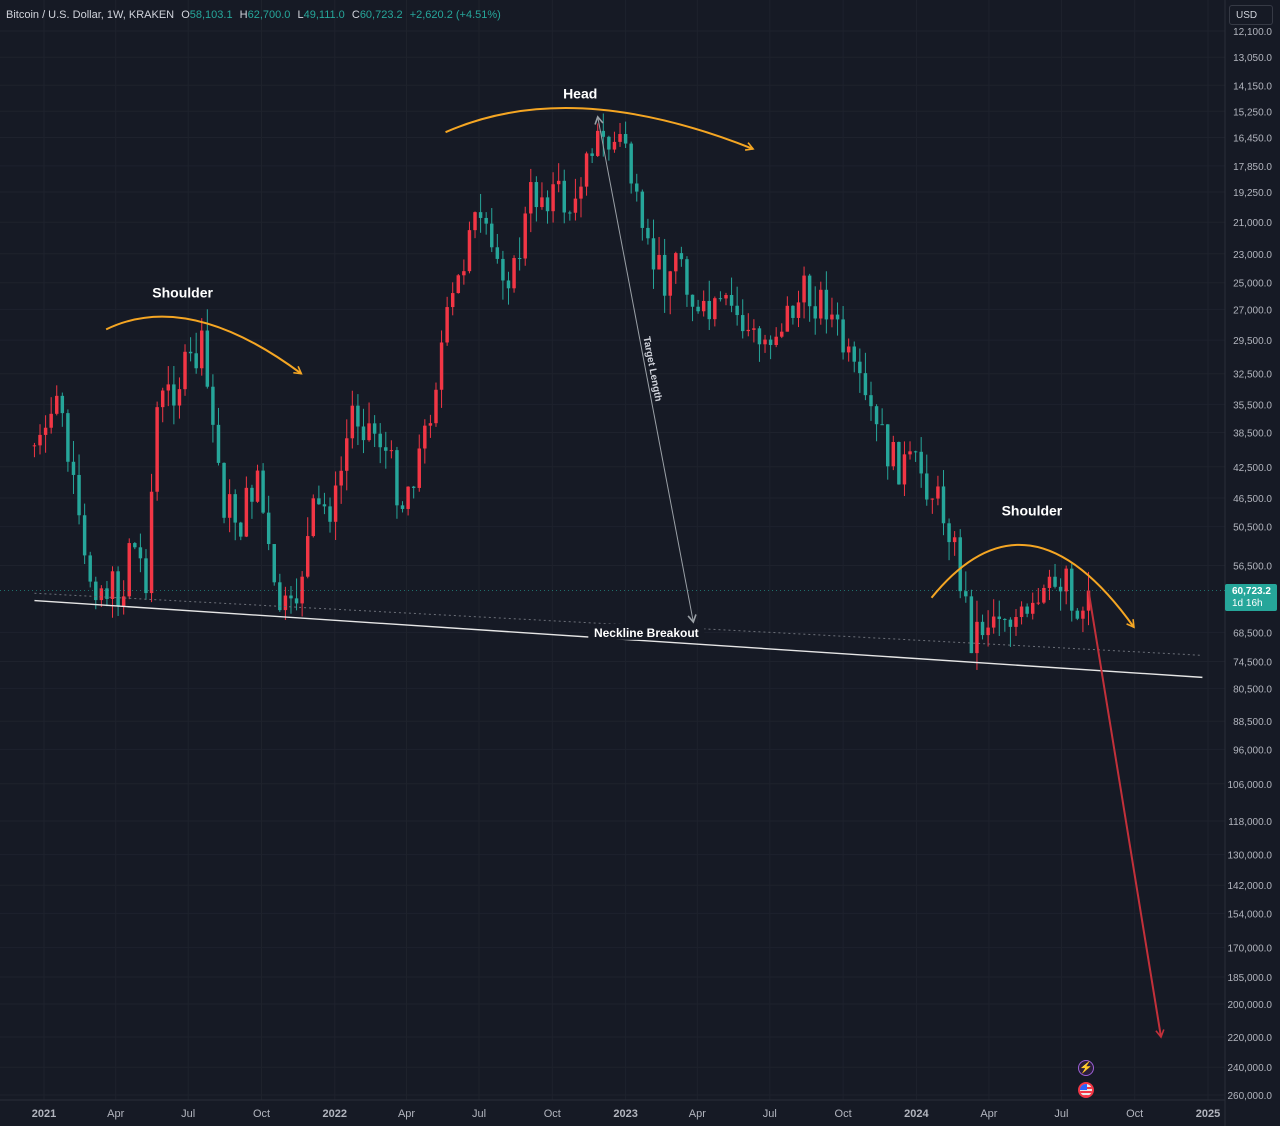  What do you see at coordinates (1252, 633) in the screenshot?
I see `y-tick-label: 68,500.0` at bounding box center [1252, 633].